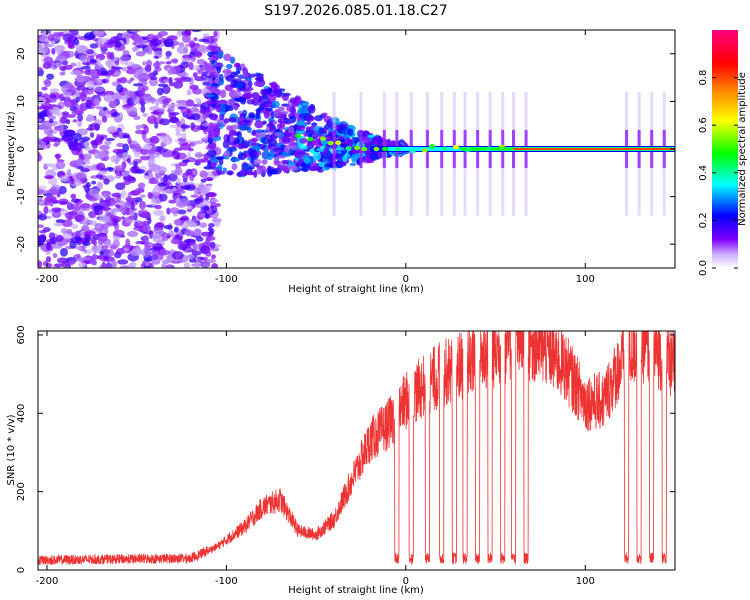 The image size is (750, 600). What do you see at coordinates (21, 570) in the screenshot?
I see `bottom-y-tick-label: 0` at bounding box center [21, 570].